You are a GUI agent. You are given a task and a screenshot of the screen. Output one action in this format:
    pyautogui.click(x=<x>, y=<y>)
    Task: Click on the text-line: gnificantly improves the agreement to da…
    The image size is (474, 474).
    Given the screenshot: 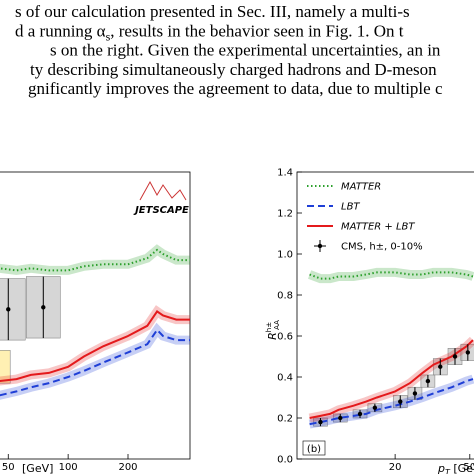 What is the action you would take?
    pyautogui.click(x=235, y=88)
    